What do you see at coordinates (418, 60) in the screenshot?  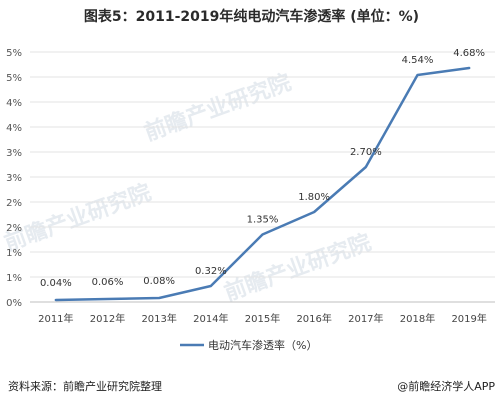 I see `data-label: 4.54%` at bounding box center [418, 60].